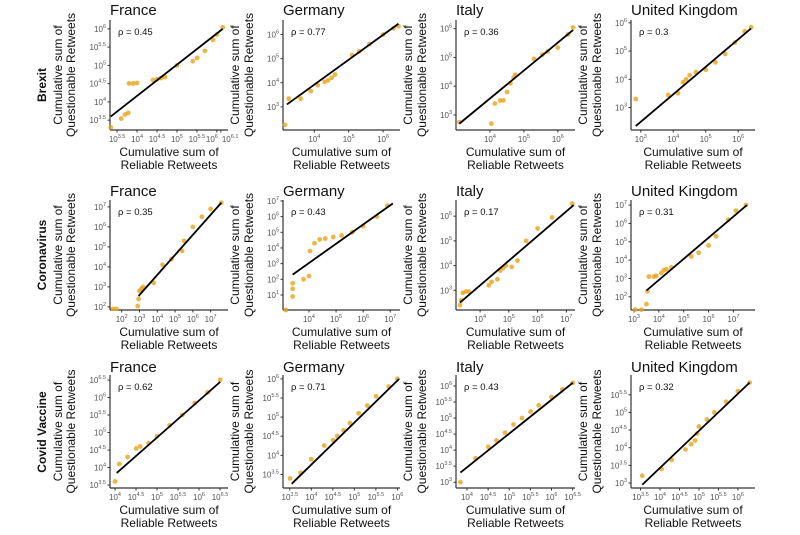  Describe the element at coordinates (139, 319) in the screenshot. I see `x-tick-label: 10³` at that location.